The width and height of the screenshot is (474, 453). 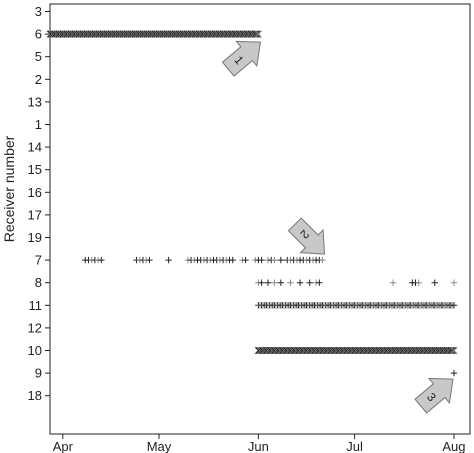 I want to click on annotation-arrow-2: 2, so click(x=306, y=236).